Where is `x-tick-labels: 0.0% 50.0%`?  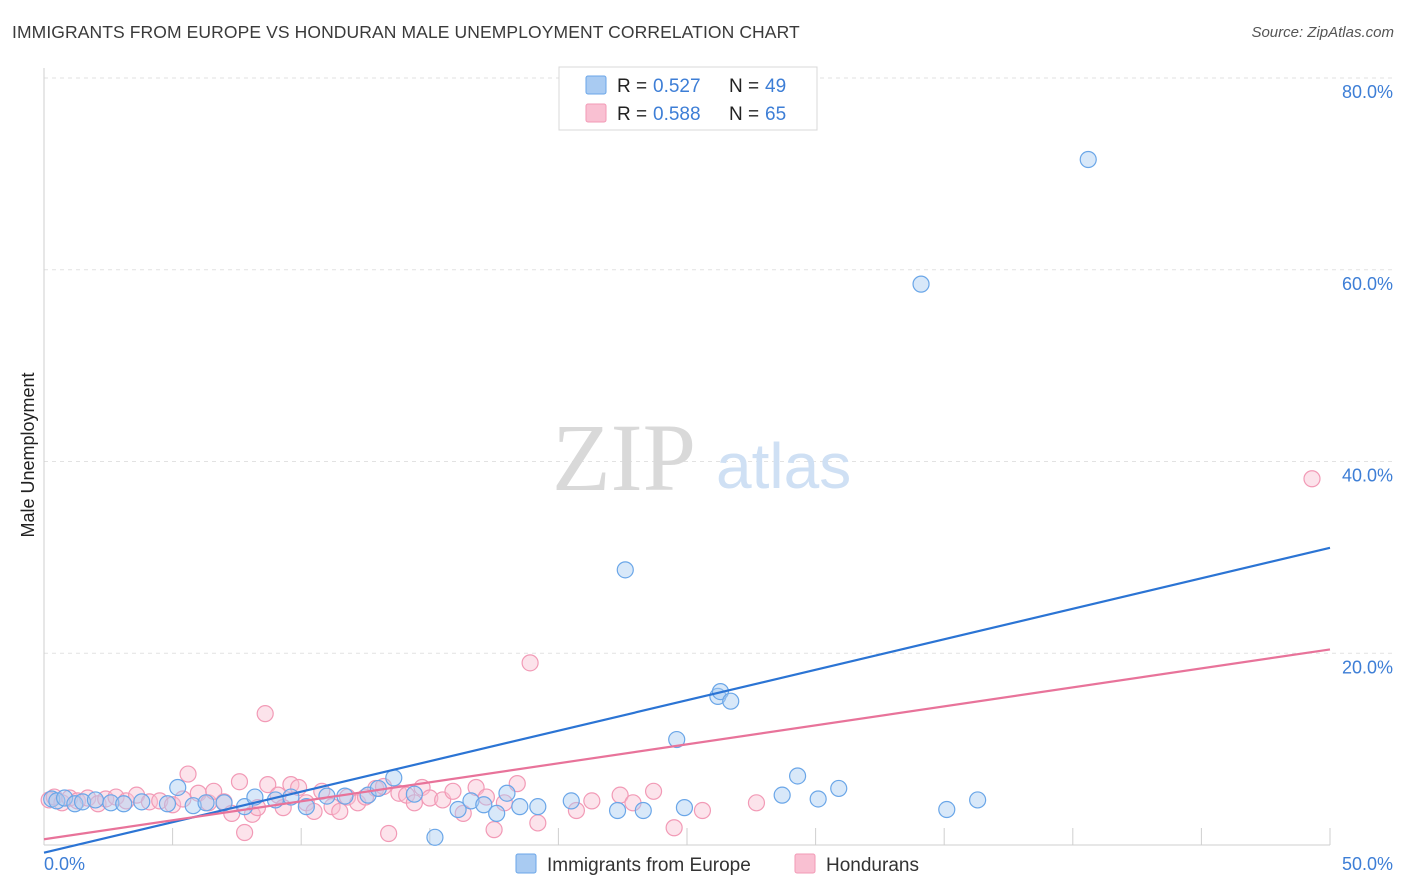 x-tick-labels: 0.0% 50.0% is located at coordinates (718, 864).